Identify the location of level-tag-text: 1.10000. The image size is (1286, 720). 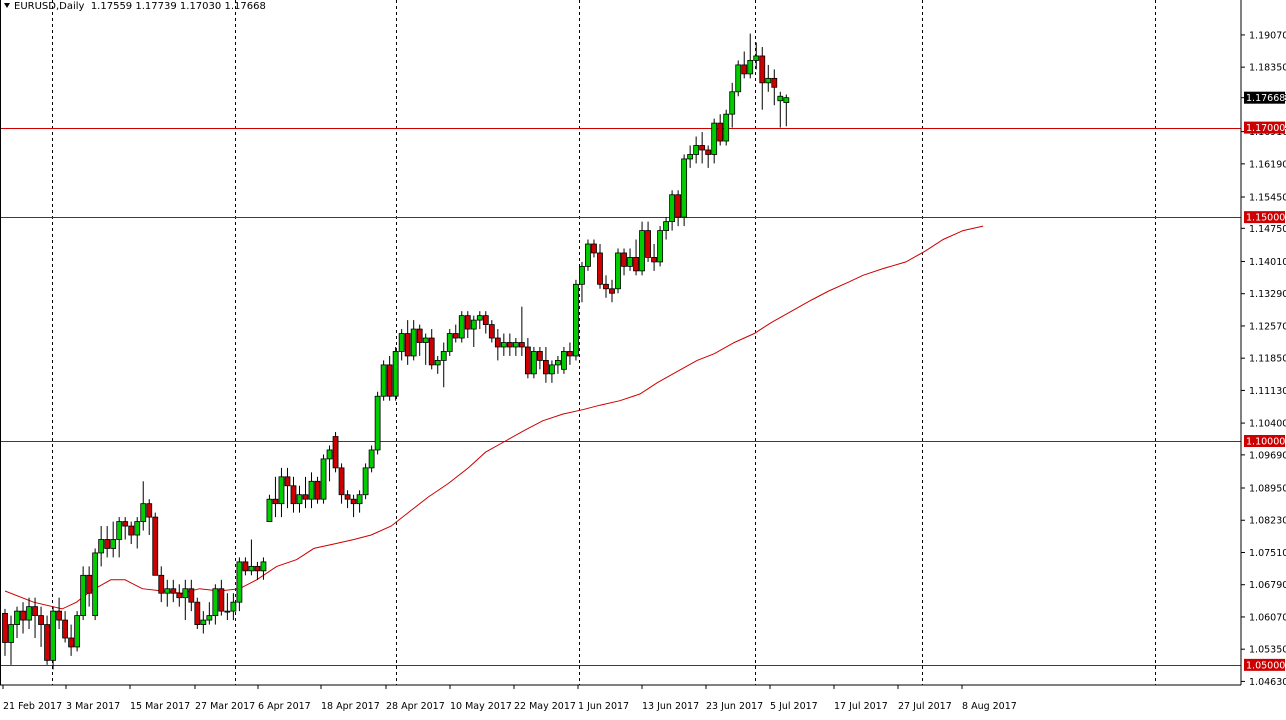
(1265, 441).